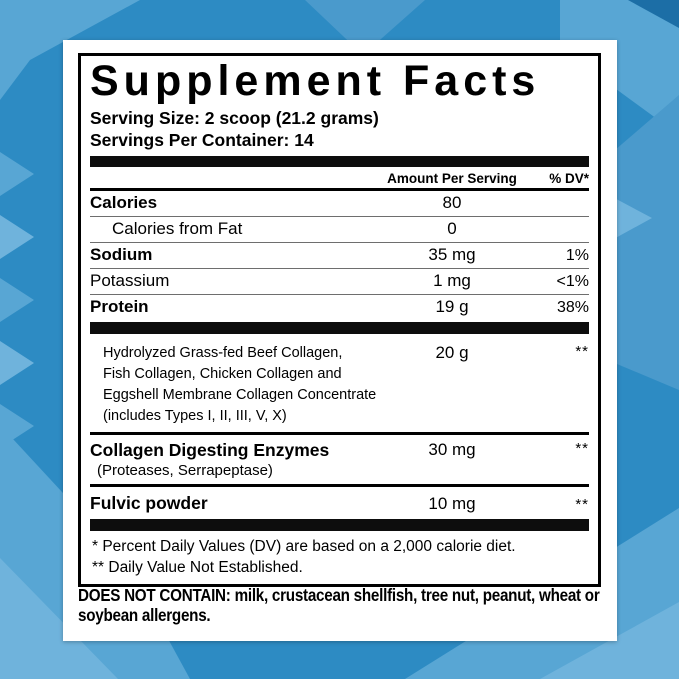 The image size is (679, 679). Describe the element at coordinates (452, 306) in the screenshot. I see `nutrient-amount: 19 g` at that location.